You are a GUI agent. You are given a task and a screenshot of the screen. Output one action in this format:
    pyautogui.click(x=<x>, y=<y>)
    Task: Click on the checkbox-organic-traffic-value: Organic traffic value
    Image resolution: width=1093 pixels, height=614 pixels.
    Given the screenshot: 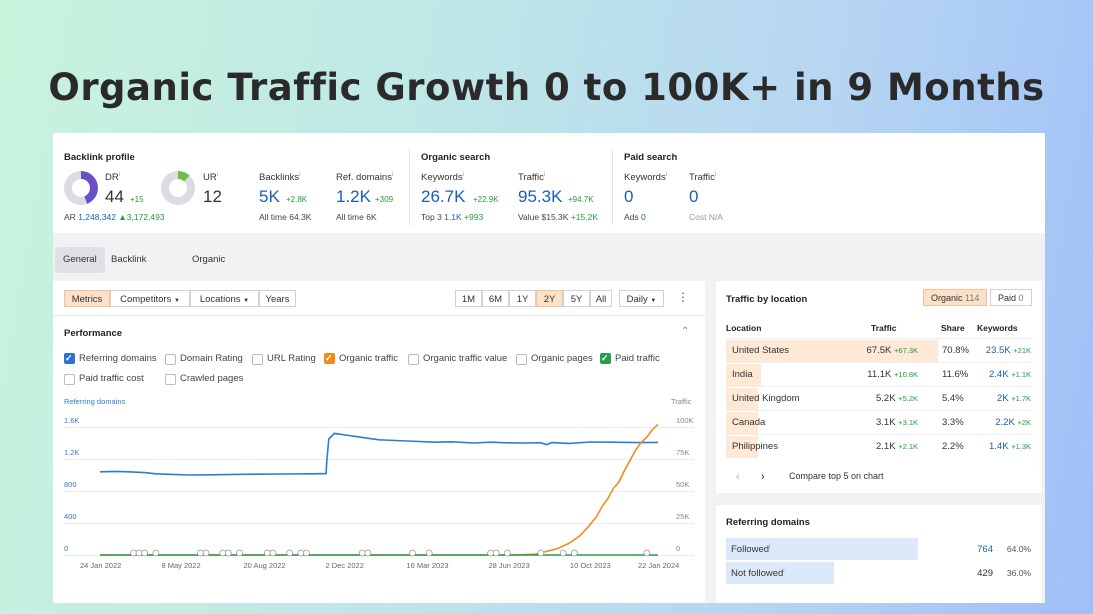 What is the action you would take?
    pyautogui.click(x=457, y=359)
    